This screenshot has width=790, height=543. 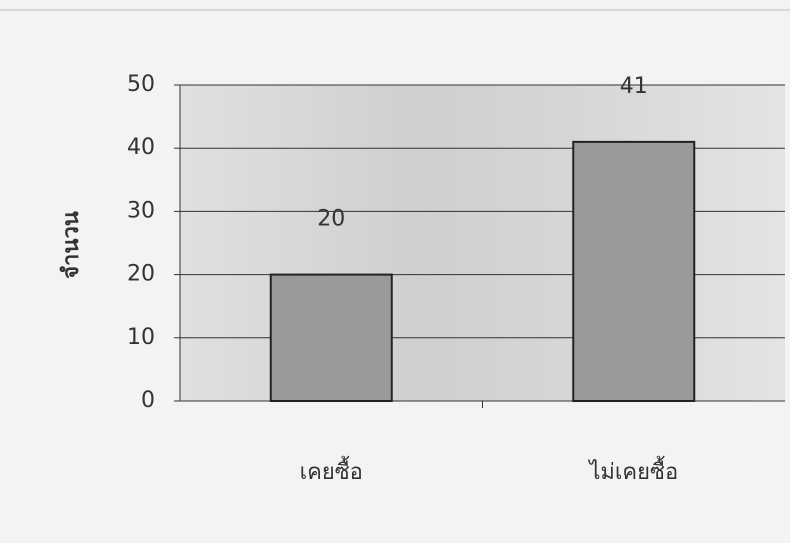 What do you see at coordinates (141, 337) in the screenshot?
I see `y-tick-label: 10` at bounding box center [141, 337].